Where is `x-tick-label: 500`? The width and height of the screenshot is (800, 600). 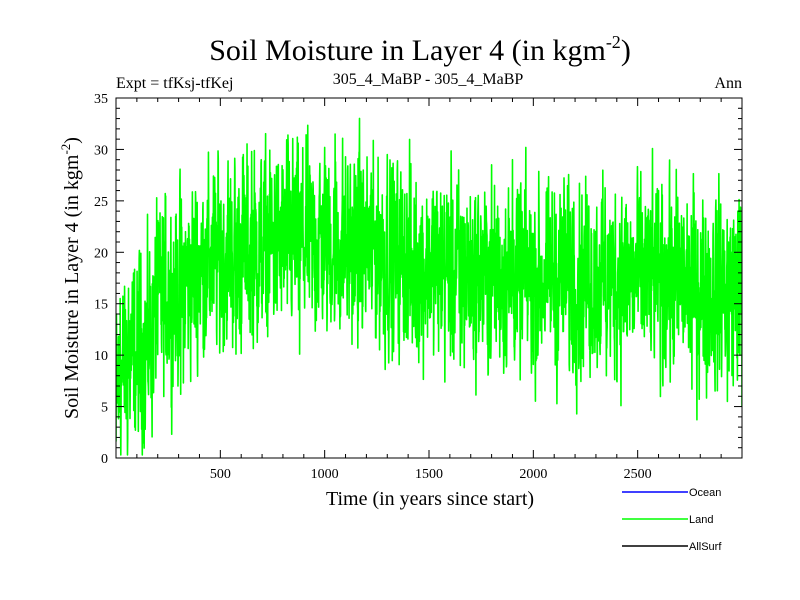
x-tick-label: 500 is located at coordinates (220, 474).